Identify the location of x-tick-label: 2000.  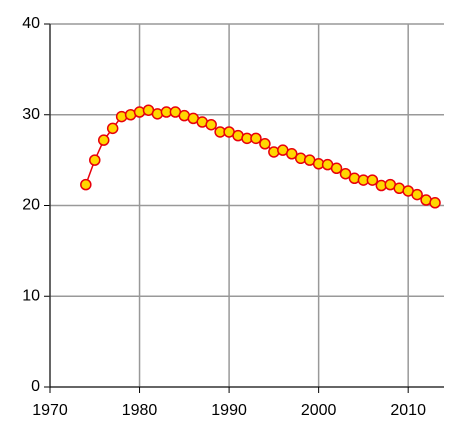
(319, 410).